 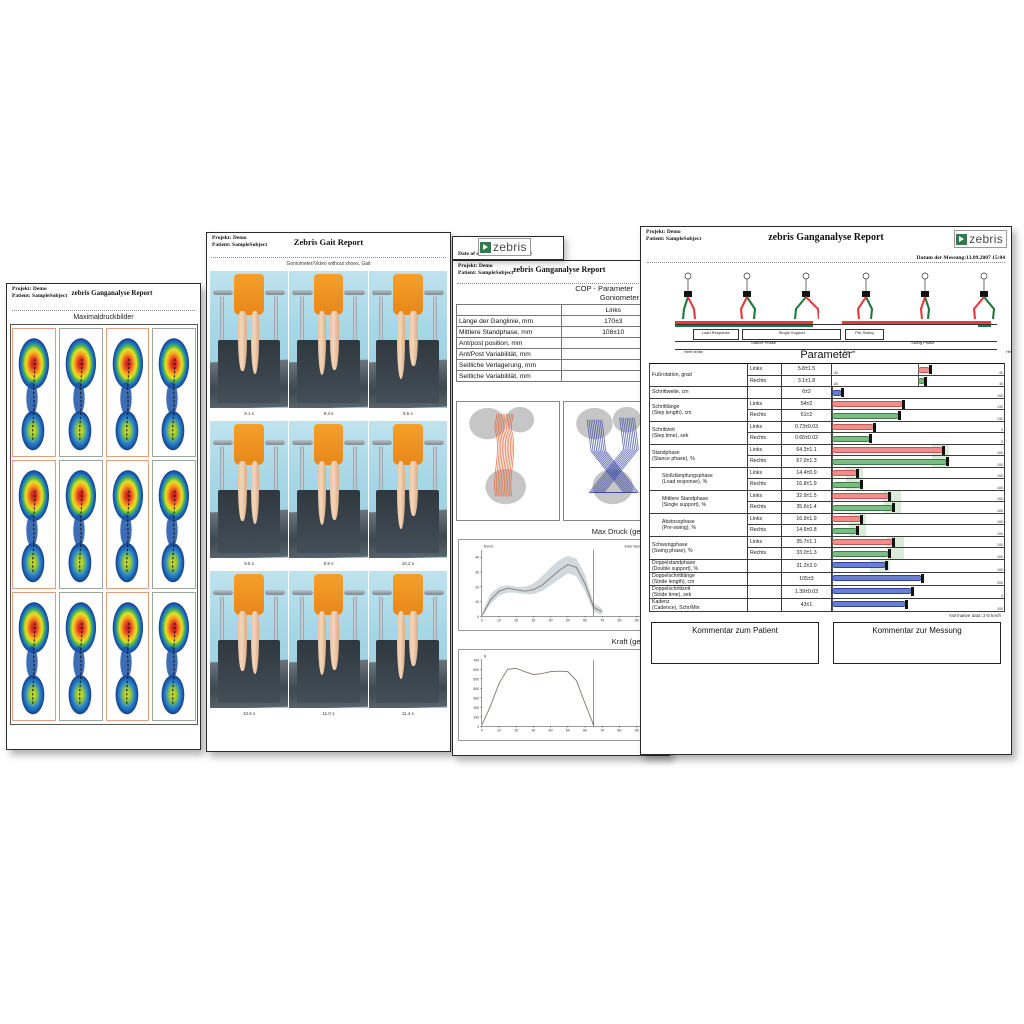 I want to click on parameter-value-right: 51±2, so click(x=806, y=415).